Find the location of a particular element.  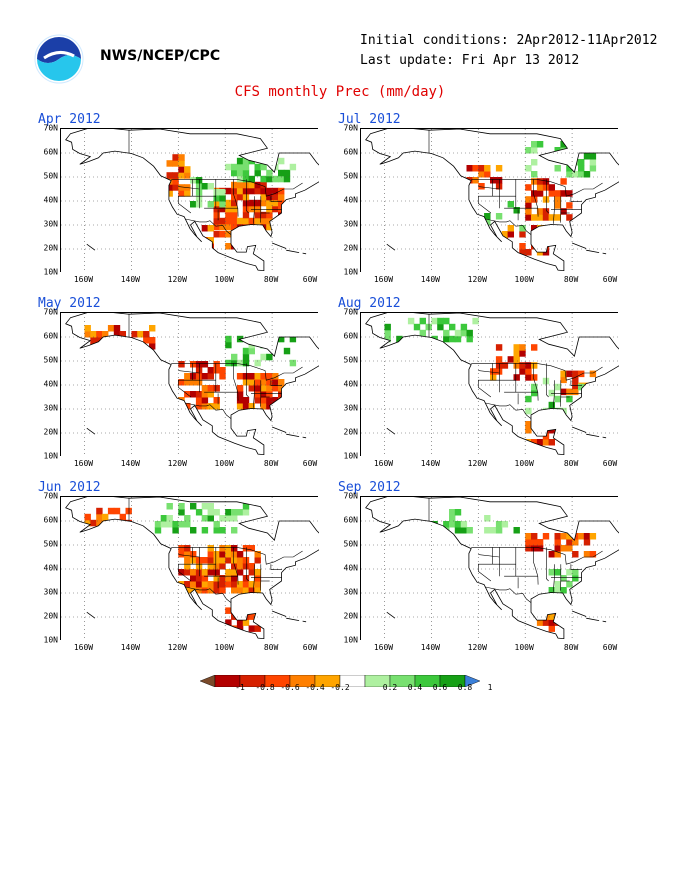

colorbar-tick-label: -0.8 is located at coordinates (265, 687).